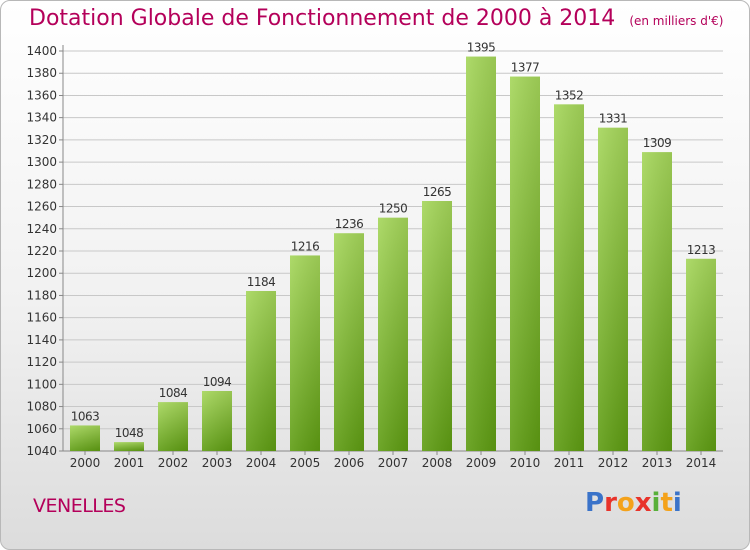  What do you see at coordinates (41, 273) in the screenshot?
I see `y-tick-label: 1200` at bounding box center [41, 273].